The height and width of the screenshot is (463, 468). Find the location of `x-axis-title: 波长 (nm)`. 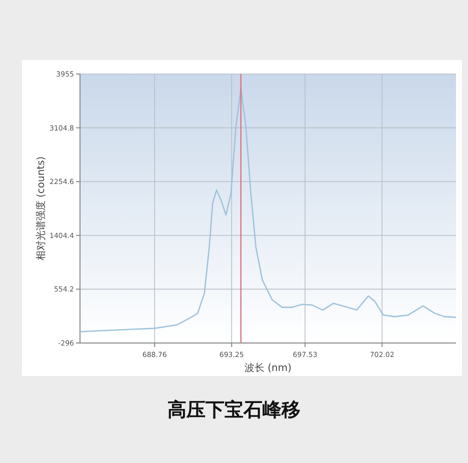

x-axis-title: 波长 (nm) is located at coordinates (268, 368).